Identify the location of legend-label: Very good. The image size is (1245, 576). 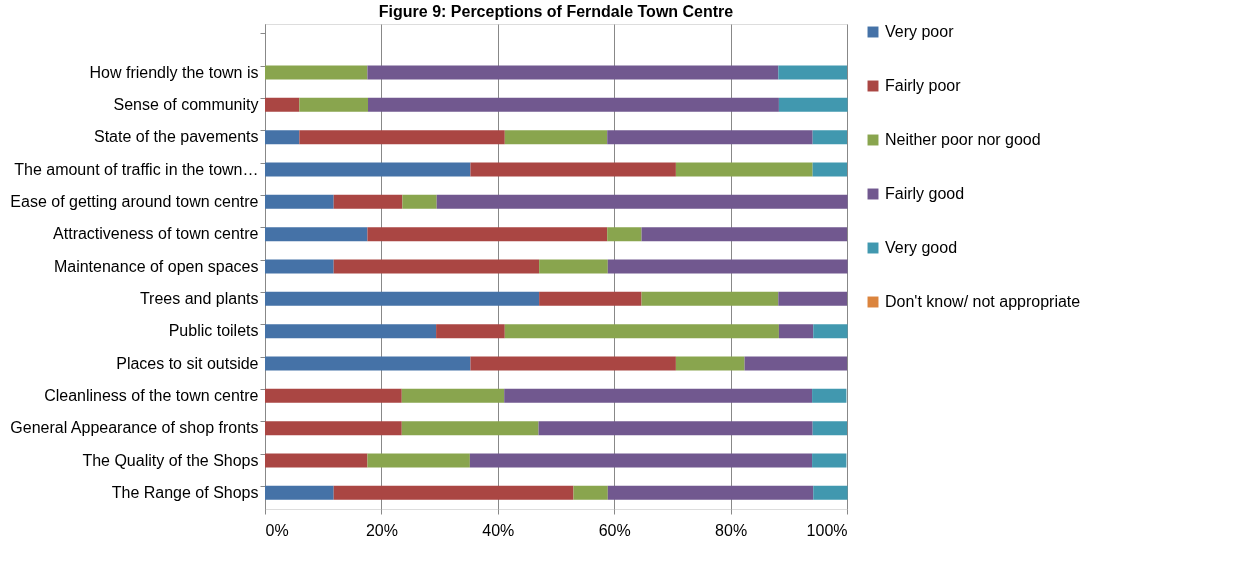
(921, 247).